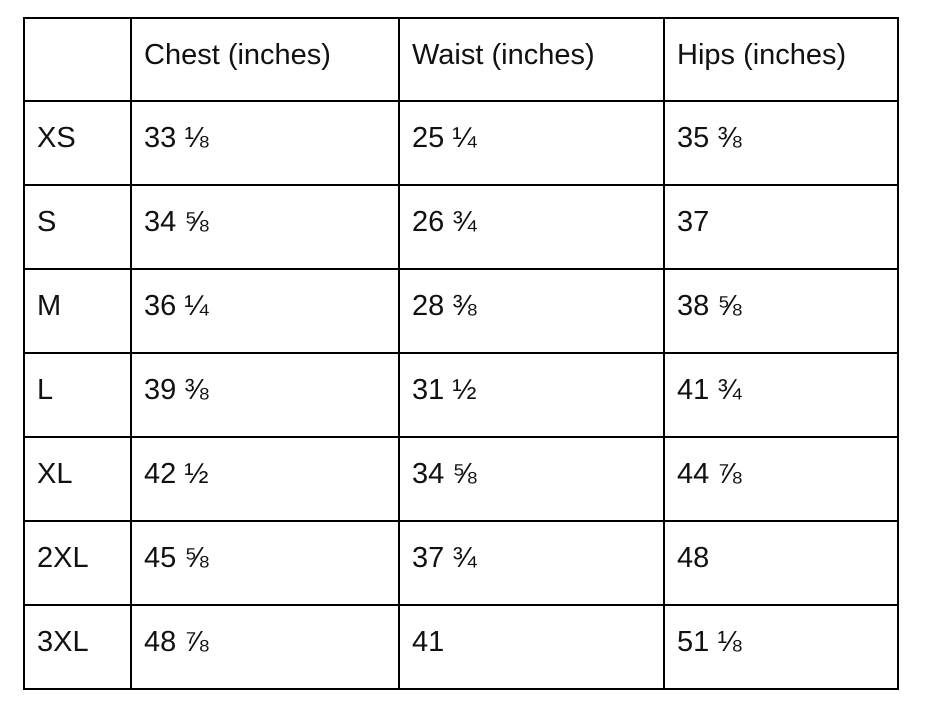 This screenshot has width=934, height=712. I want to click on size-label: 3XL, so click(77, 647).